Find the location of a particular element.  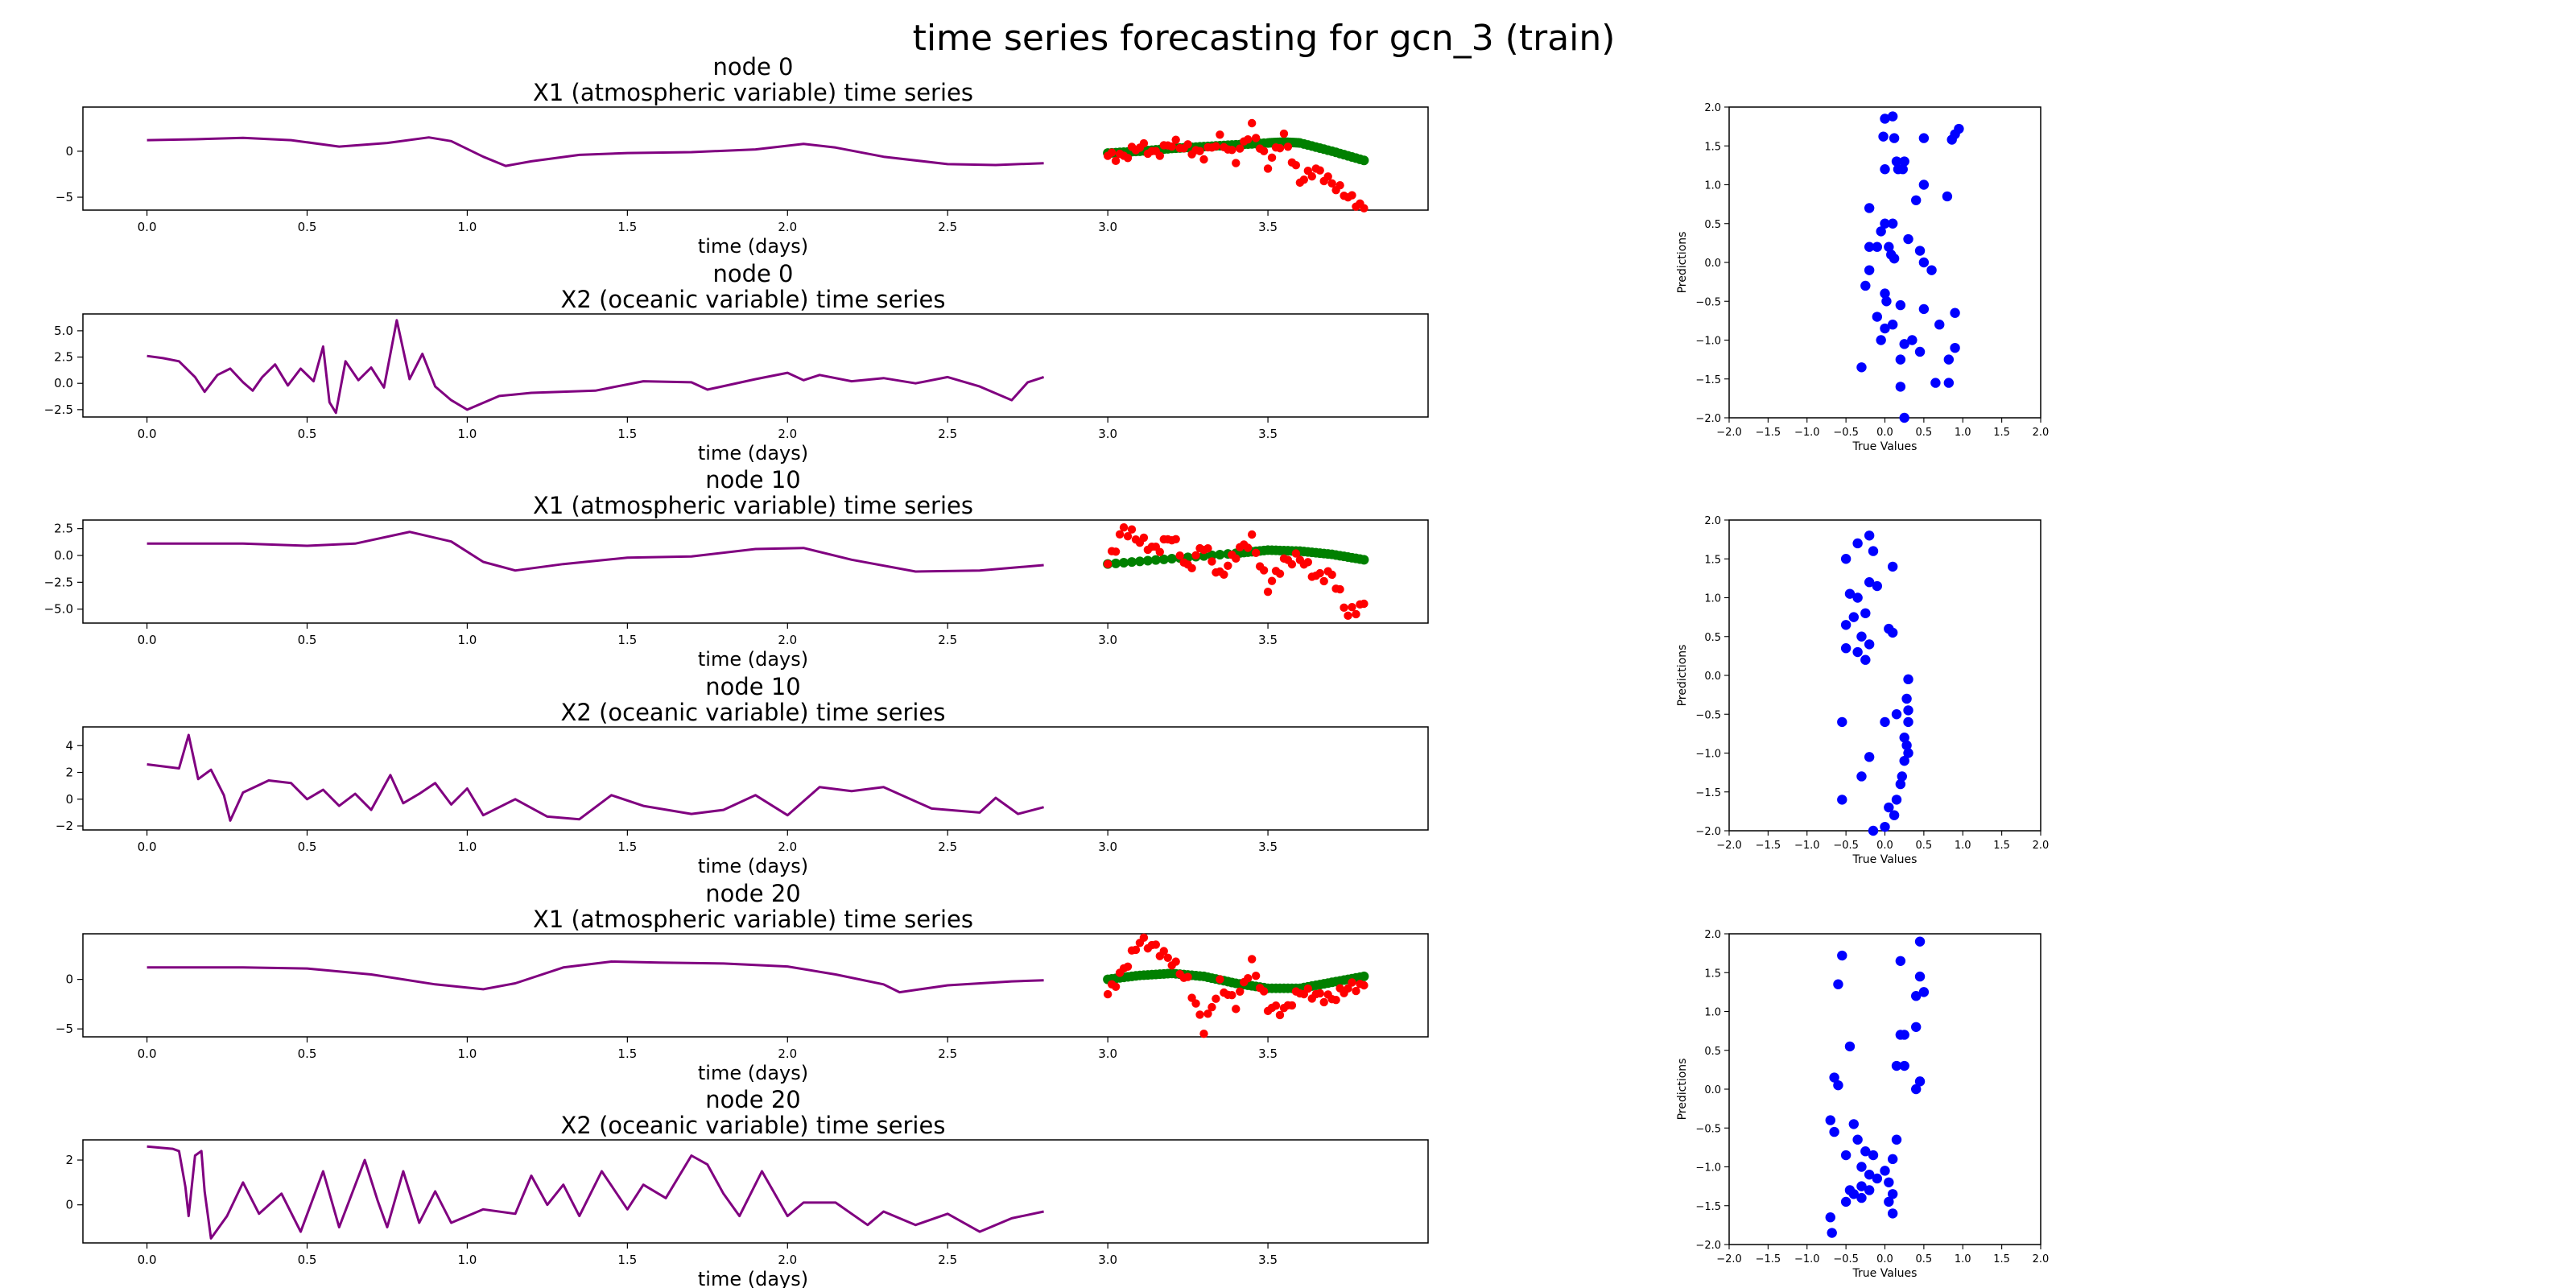

scatter-y-tick-label: 2.0 is located at coordinates (1712, 521).